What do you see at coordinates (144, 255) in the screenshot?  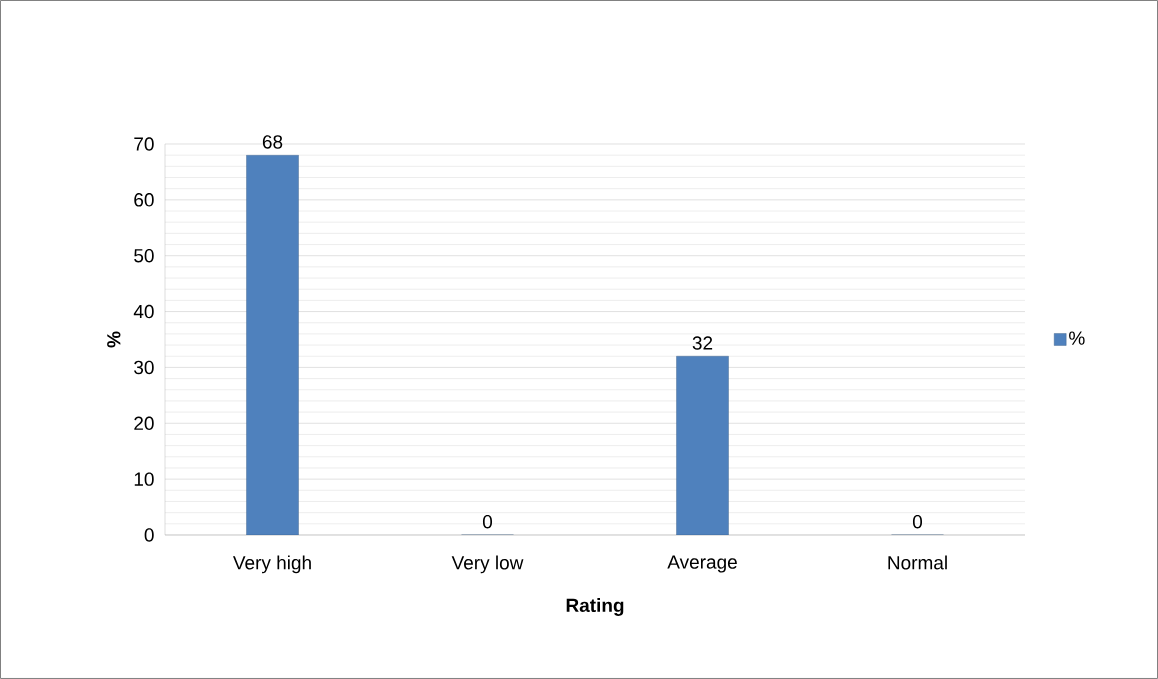 I see `y-tick-label: 50` at bounding box center [144, 255].